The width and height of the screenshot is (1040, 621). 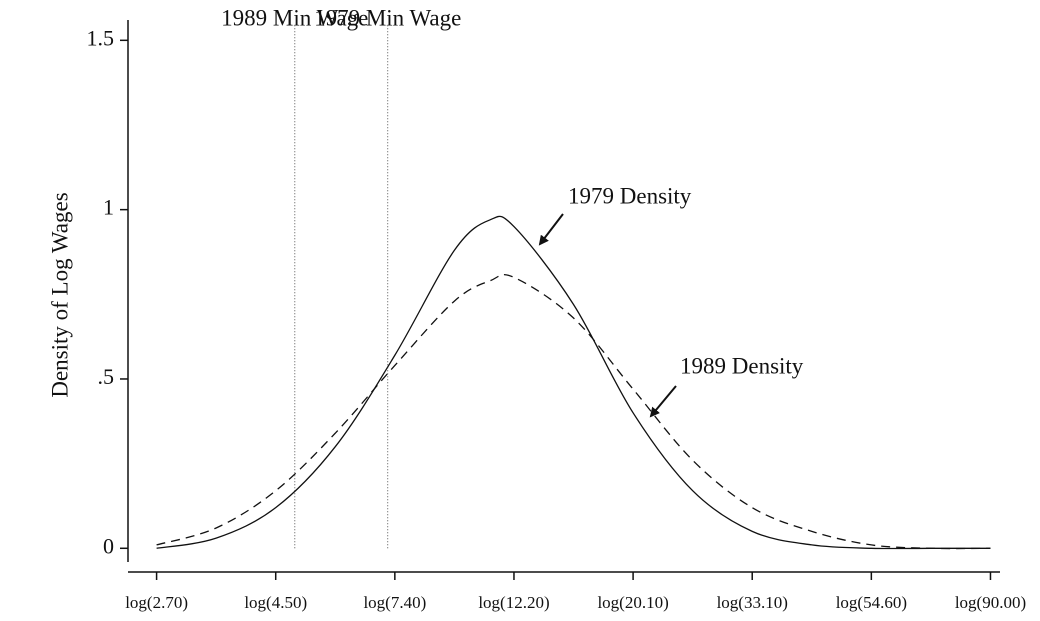 I want to click on y-tick-label: .5, so click(x=106, y=376).